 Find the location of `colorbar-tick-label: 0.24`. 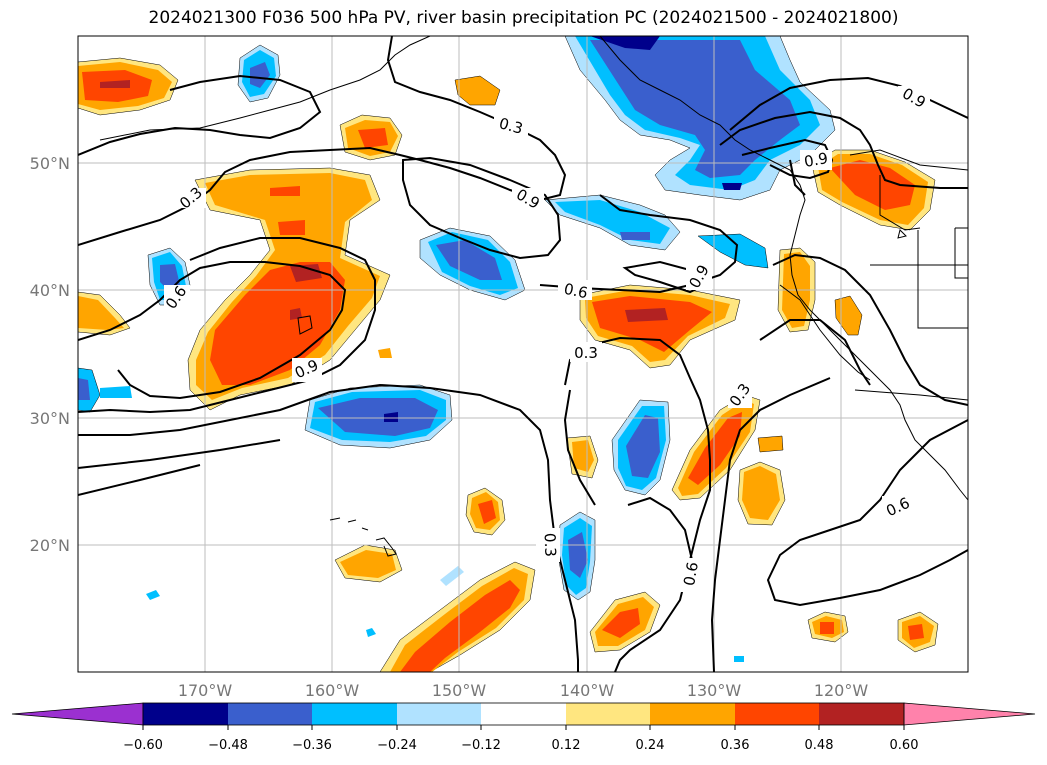

colorbar-tick-label: 0.24 is located at coordinates (650, 745).